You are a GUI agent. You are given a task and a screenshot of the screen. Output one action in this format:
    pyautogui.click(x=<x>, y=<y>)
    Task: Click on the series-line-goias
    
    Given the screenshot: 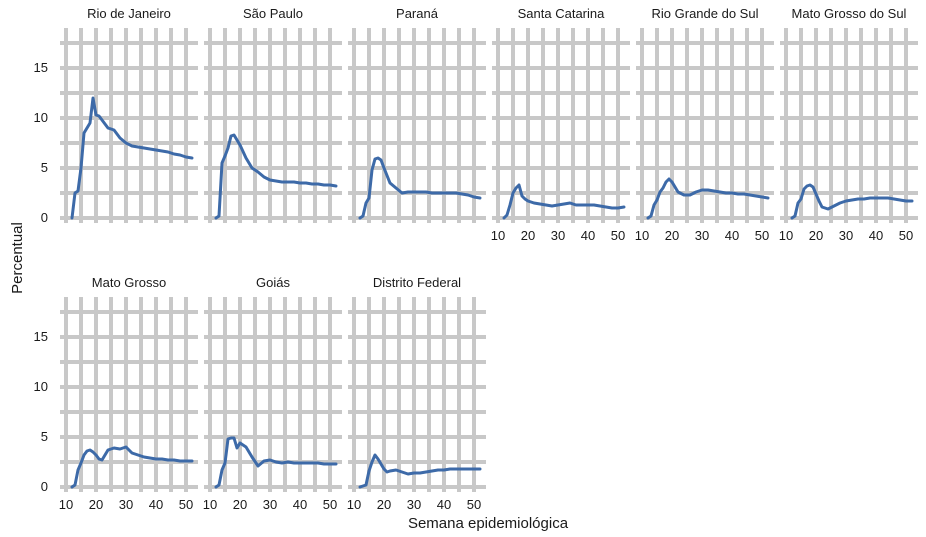 What is the action you would take?
    pyautogui.click(x=276, y=462)
    